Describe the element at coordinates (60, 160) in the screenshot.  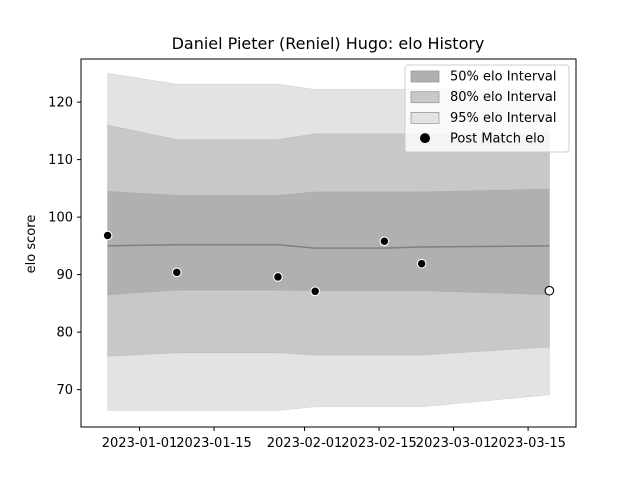
I see `y-tick-label: 110` at that location.